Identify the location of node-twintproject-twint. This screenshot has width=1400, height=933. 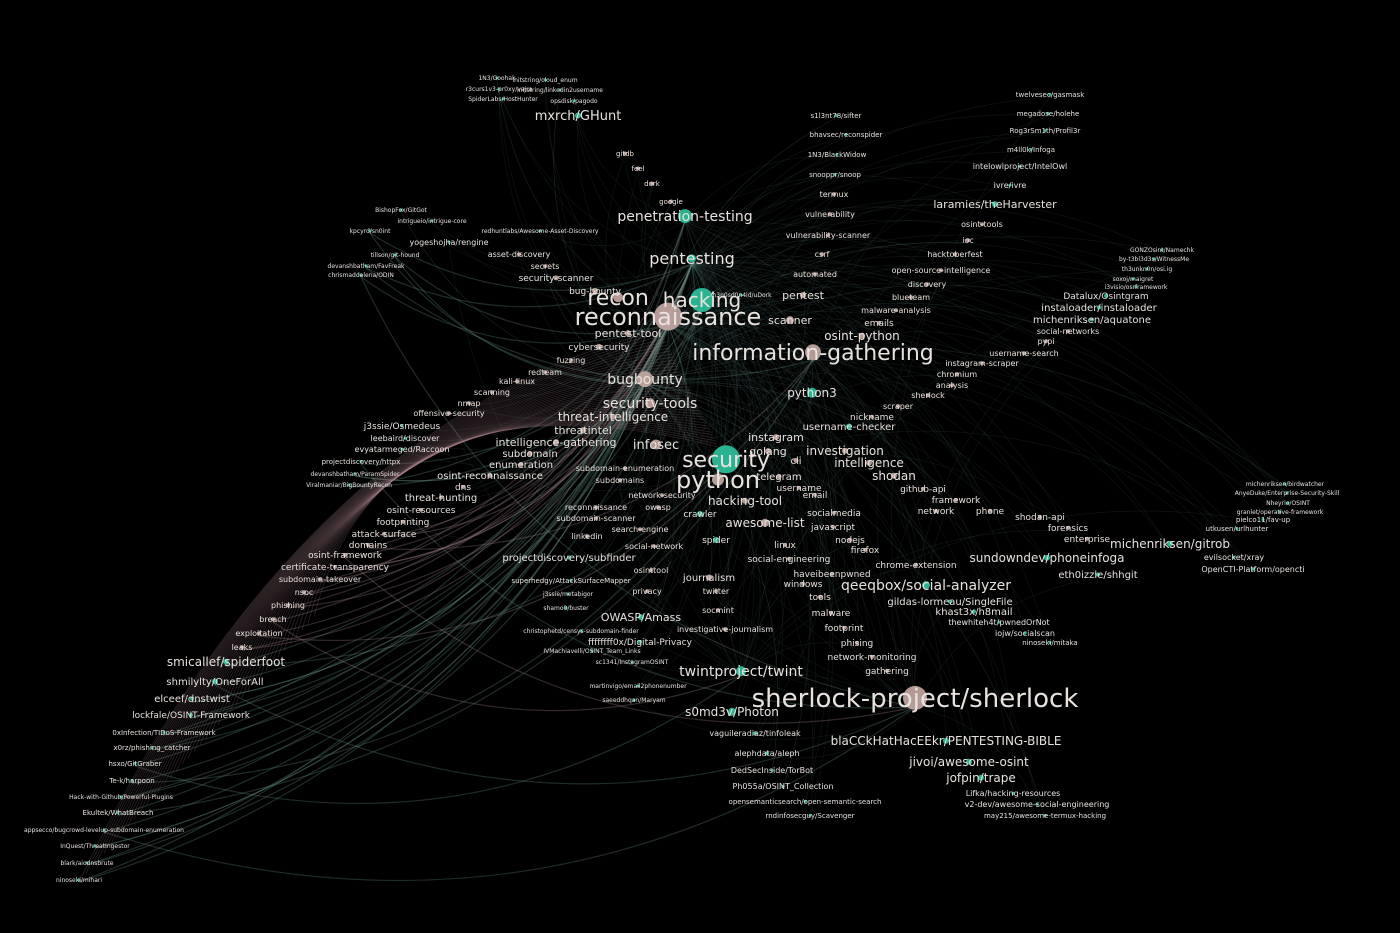
(741, 671).